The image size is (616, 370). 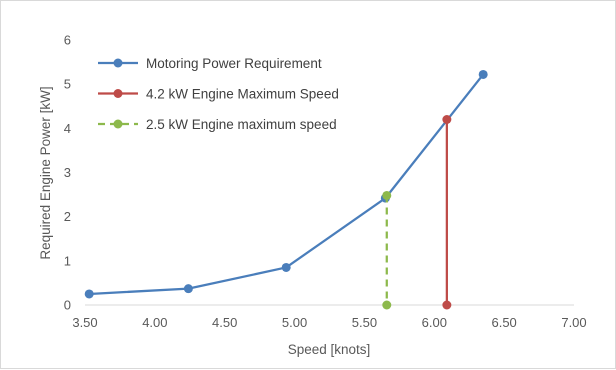 What do you see at coordinates (45, 172) in the screenshot?
I see `y-axis-title: Required Engine Power [kW]` at bounding box center [45, 172].